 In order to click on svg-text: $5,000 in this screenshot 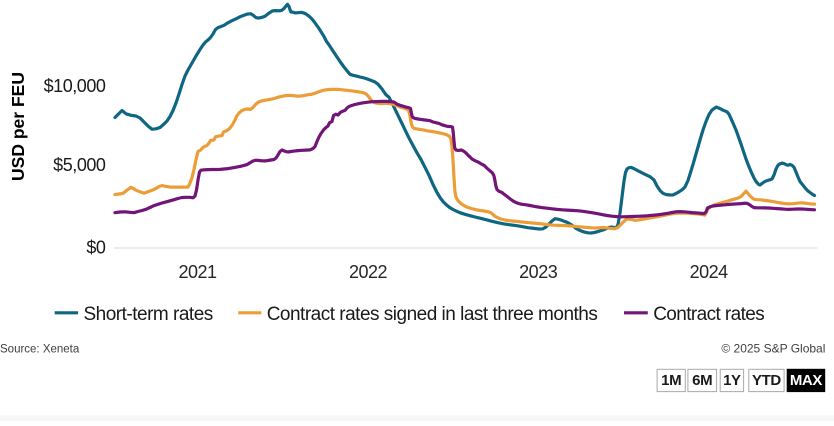, I will do `click(79, 165)`.